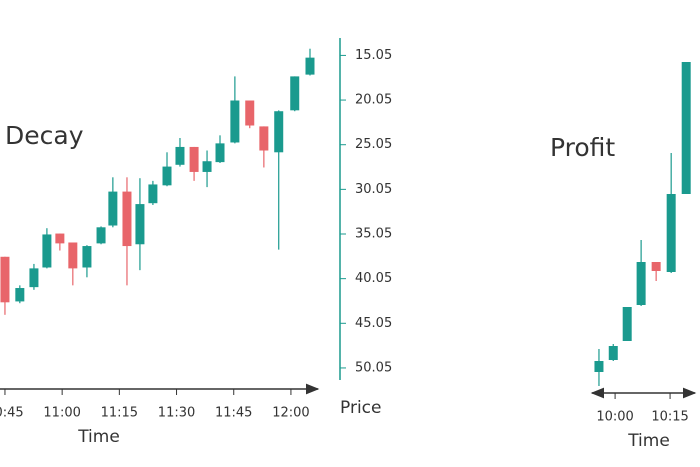  Describe the element at coordinates (373, 323) in the screenshot. I see `y-tick-label: 45.05` at that location.